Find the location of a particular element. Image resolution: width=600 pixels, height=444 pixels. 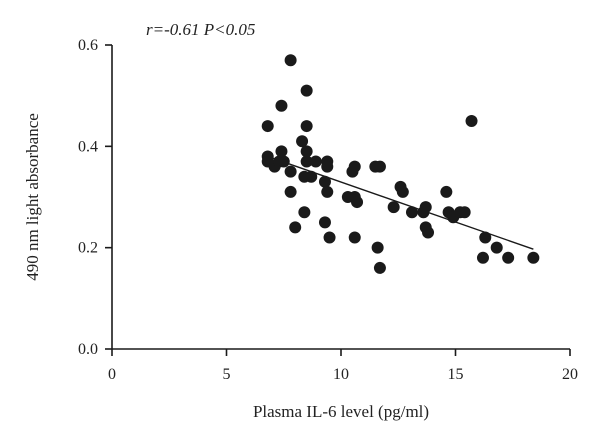

regression-line is located at coordinates (400, 202).